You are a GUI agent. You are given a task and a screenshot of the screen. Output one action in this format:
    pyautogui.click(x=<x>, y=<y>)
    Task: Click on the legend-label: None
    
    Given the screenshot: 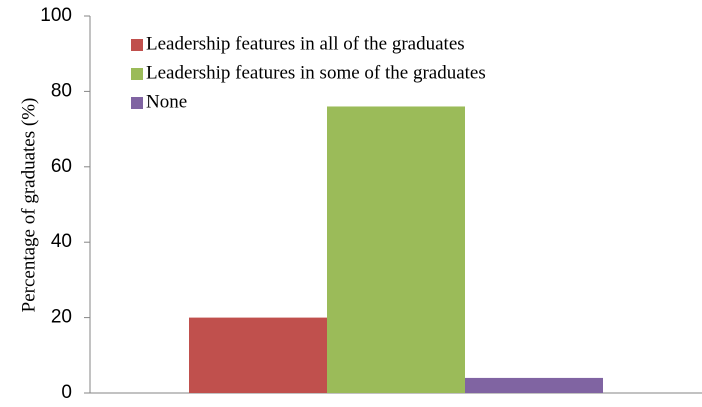 What is the action you would take?
    pyautogui.click(x=166, y=101)
    